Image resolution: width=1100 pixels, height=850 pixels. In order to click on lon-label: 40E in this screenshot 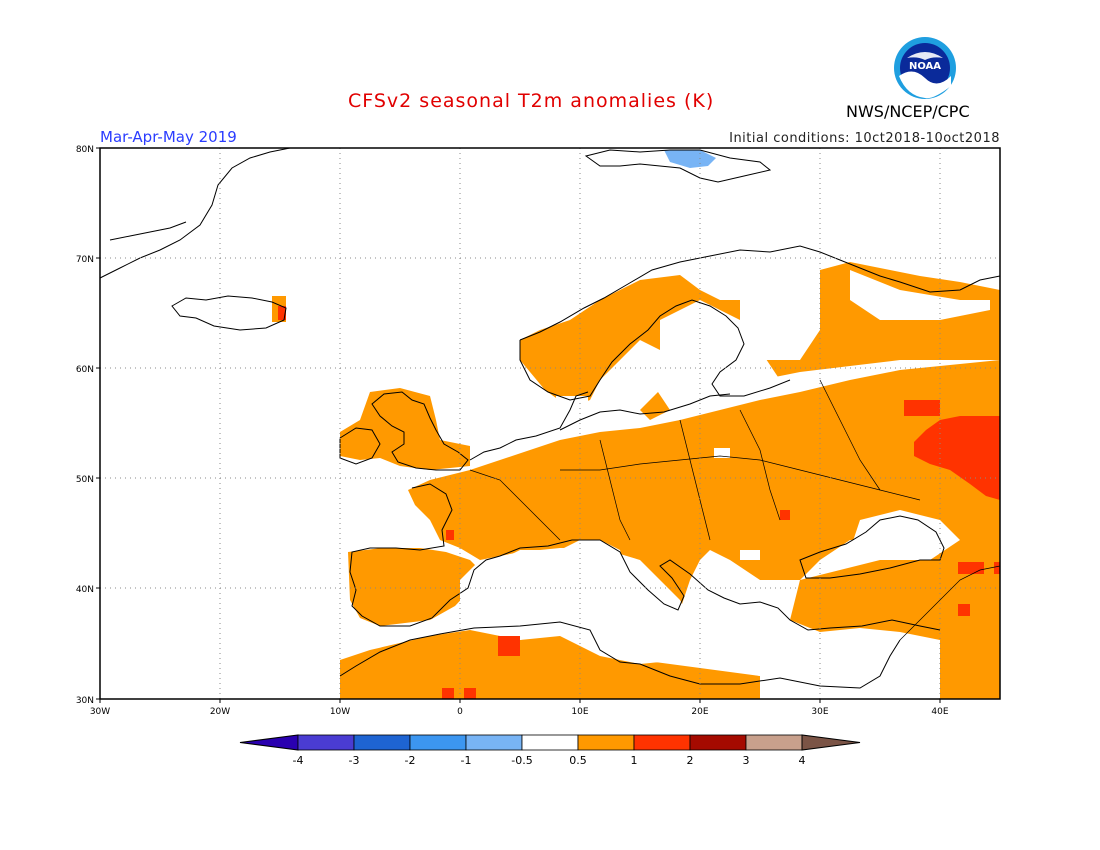, I will do `click(939, 712)`.